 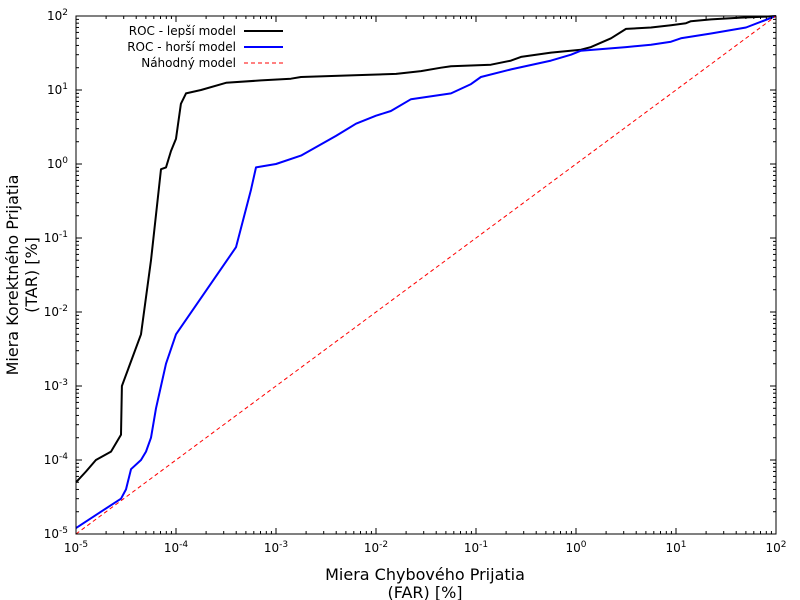 What do you see at coordinates (584, 545) in the screenshot?
I see `x-tick-label-exponent: 0` at bounding box center [584, 545].